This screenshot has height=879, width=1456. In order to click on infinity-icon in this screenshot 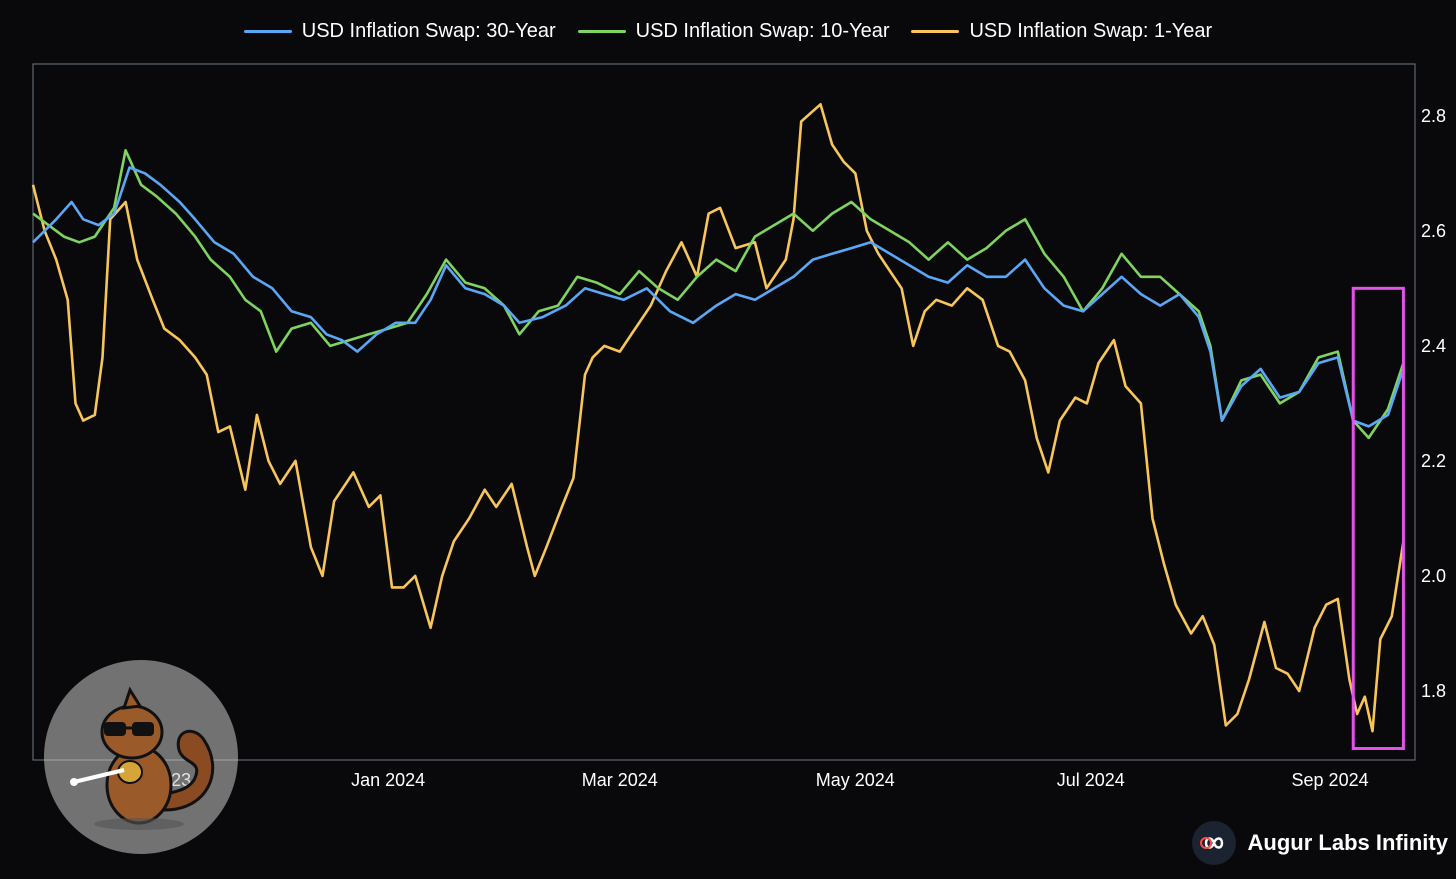, I will do `click(1213, 843)`.